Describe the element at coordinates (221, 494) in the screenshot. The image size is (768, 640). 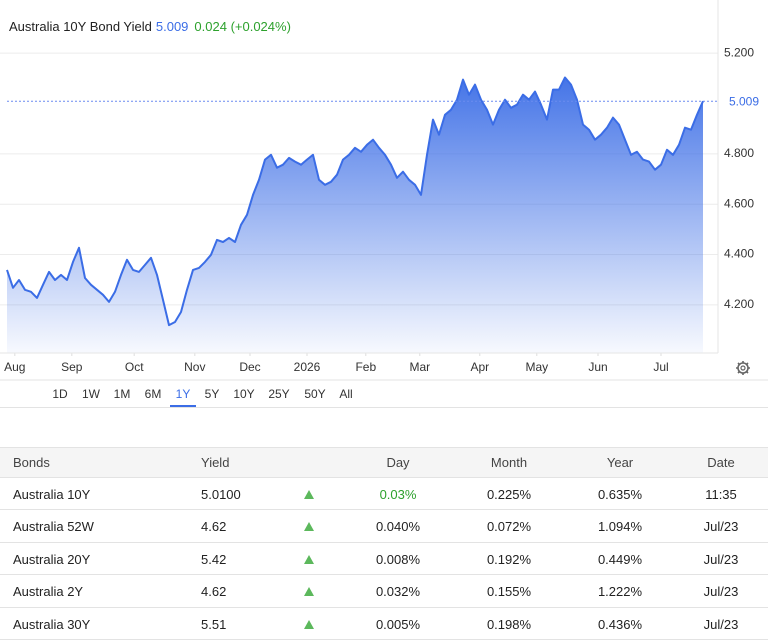
I see `table-cell: 5.0100` at that location.